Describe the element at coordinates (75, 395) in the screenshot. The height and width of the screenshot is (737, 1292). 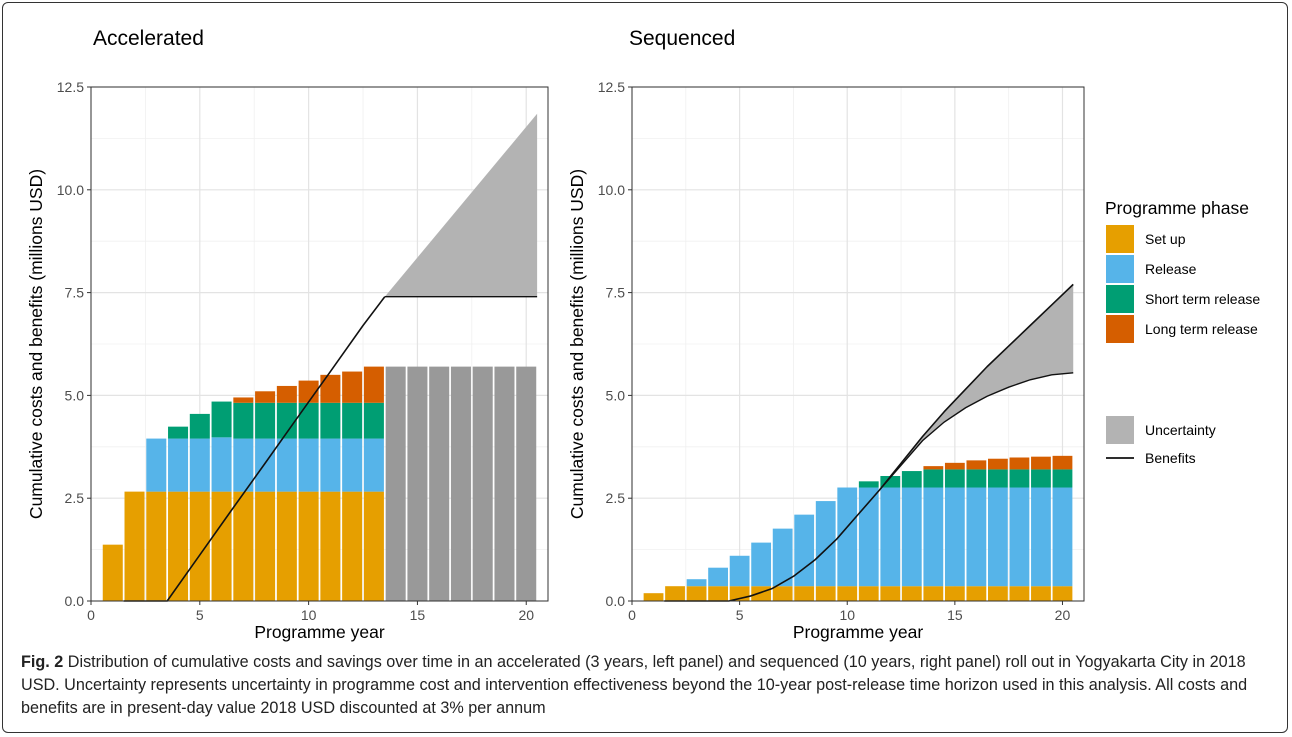
I see `y-tick-label: 5.0` at that location.